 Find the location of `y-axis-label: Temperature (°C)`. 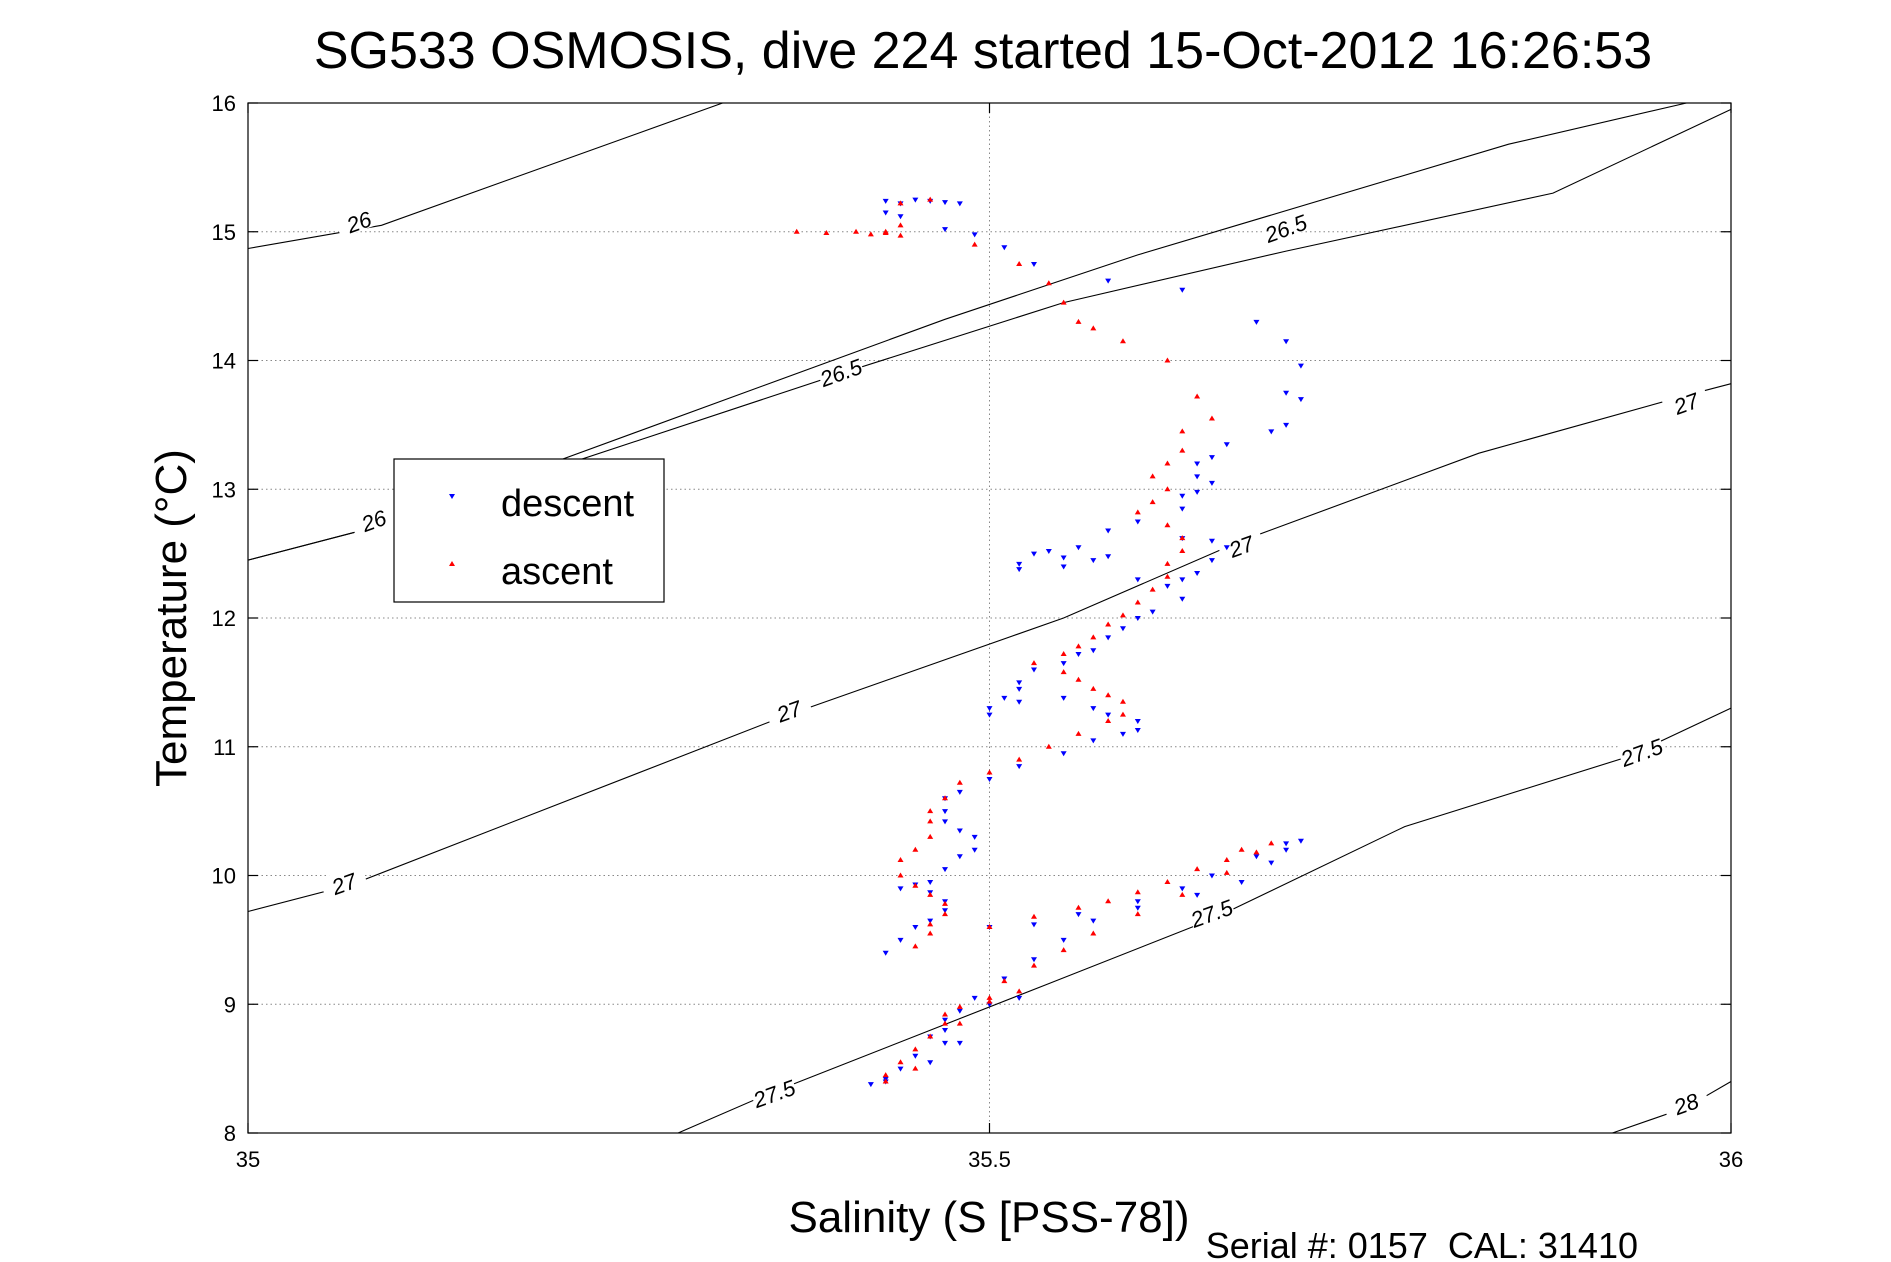

y-axis-label: Temperature (°C) is located at coordinates (171, 618).